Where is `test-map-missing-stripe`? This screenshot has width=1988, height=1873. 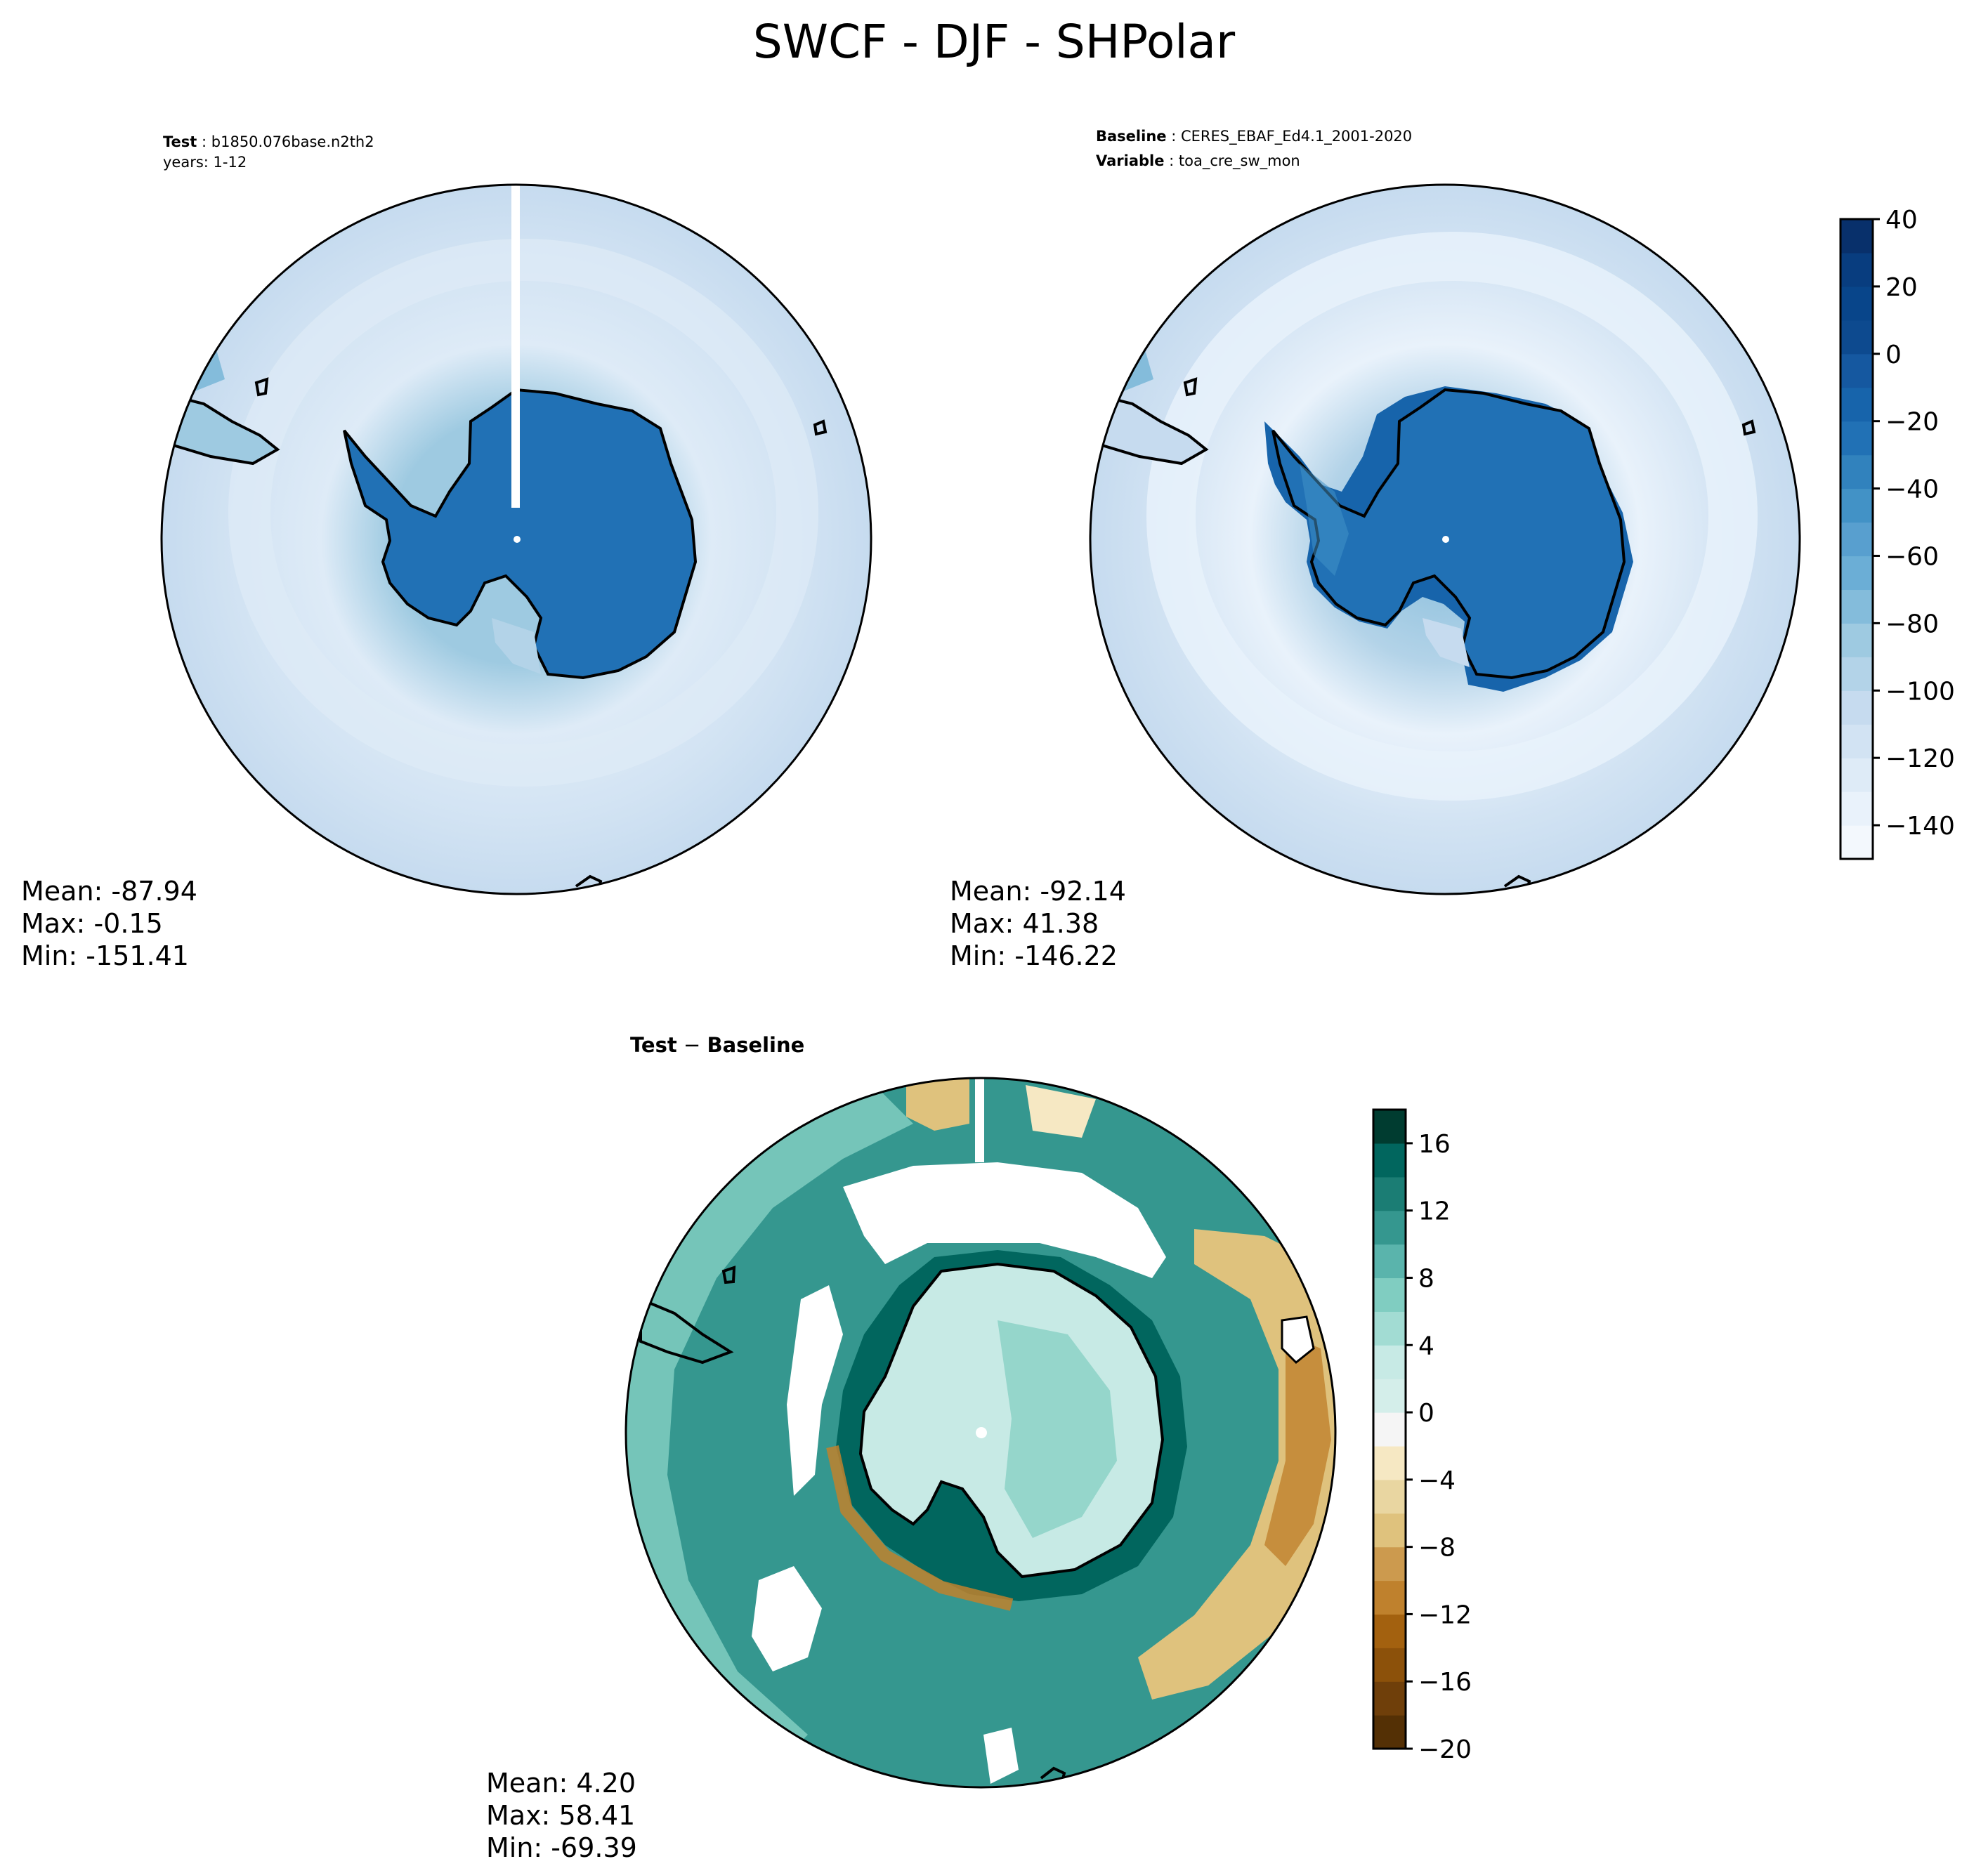 test-map-missing-stripe is located at coordinates (515, 346).